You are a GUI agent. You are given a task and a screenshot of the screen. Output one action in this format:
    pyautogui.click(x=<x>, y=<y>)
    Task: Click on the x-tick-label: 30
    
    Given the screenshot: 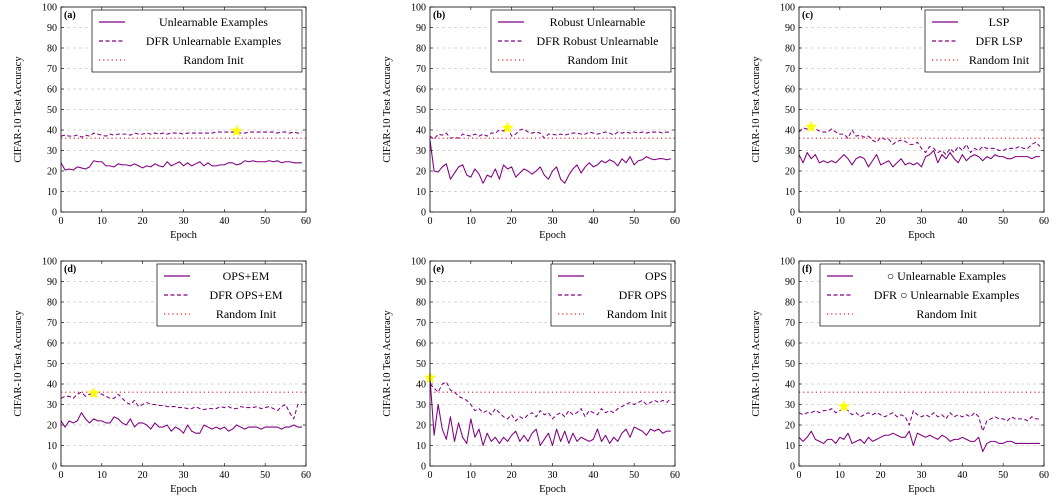 What is the action you would take?
    pyautogui.click(x=184, y=475)
    